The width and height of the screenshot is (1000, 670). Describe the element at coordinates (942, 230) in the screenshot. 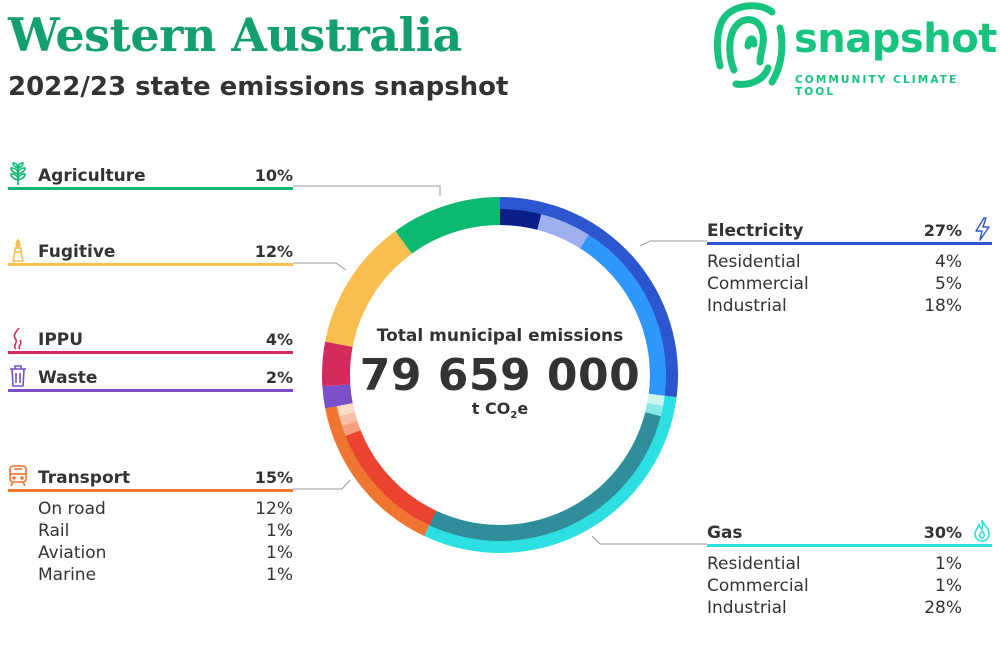

I see `sector-percent: 27%` at that location.